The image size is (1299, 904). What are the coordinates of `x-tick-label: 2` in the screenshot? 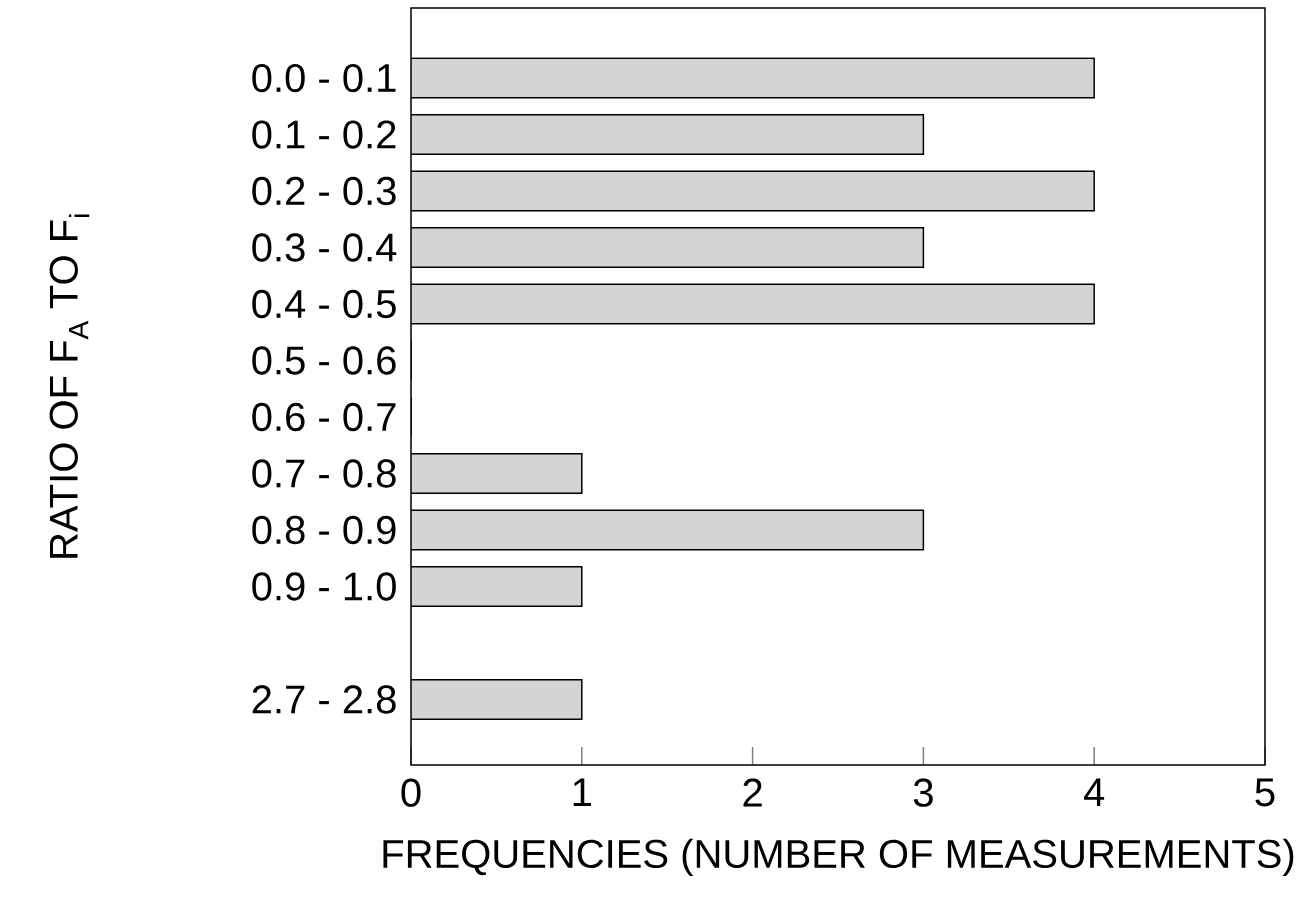 It's located at (752, 792).